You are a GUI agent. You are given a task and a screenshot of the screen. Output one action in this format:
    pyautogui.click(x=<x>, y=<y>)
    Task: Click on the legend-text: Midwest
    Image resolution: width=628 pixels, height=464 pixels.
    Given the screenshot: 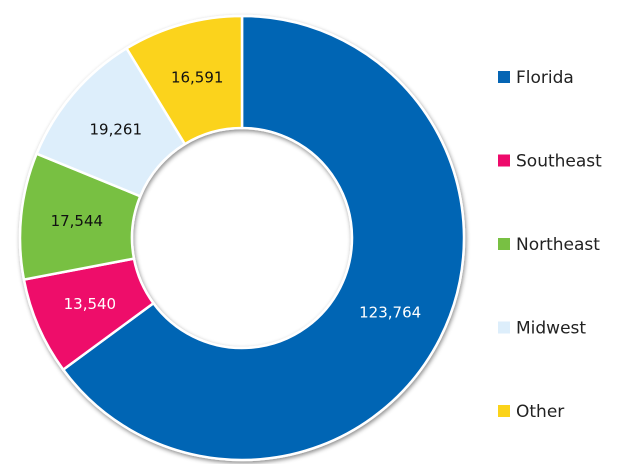 What is the action you would take?
    pyautogui.click(x=551, y=329)
    